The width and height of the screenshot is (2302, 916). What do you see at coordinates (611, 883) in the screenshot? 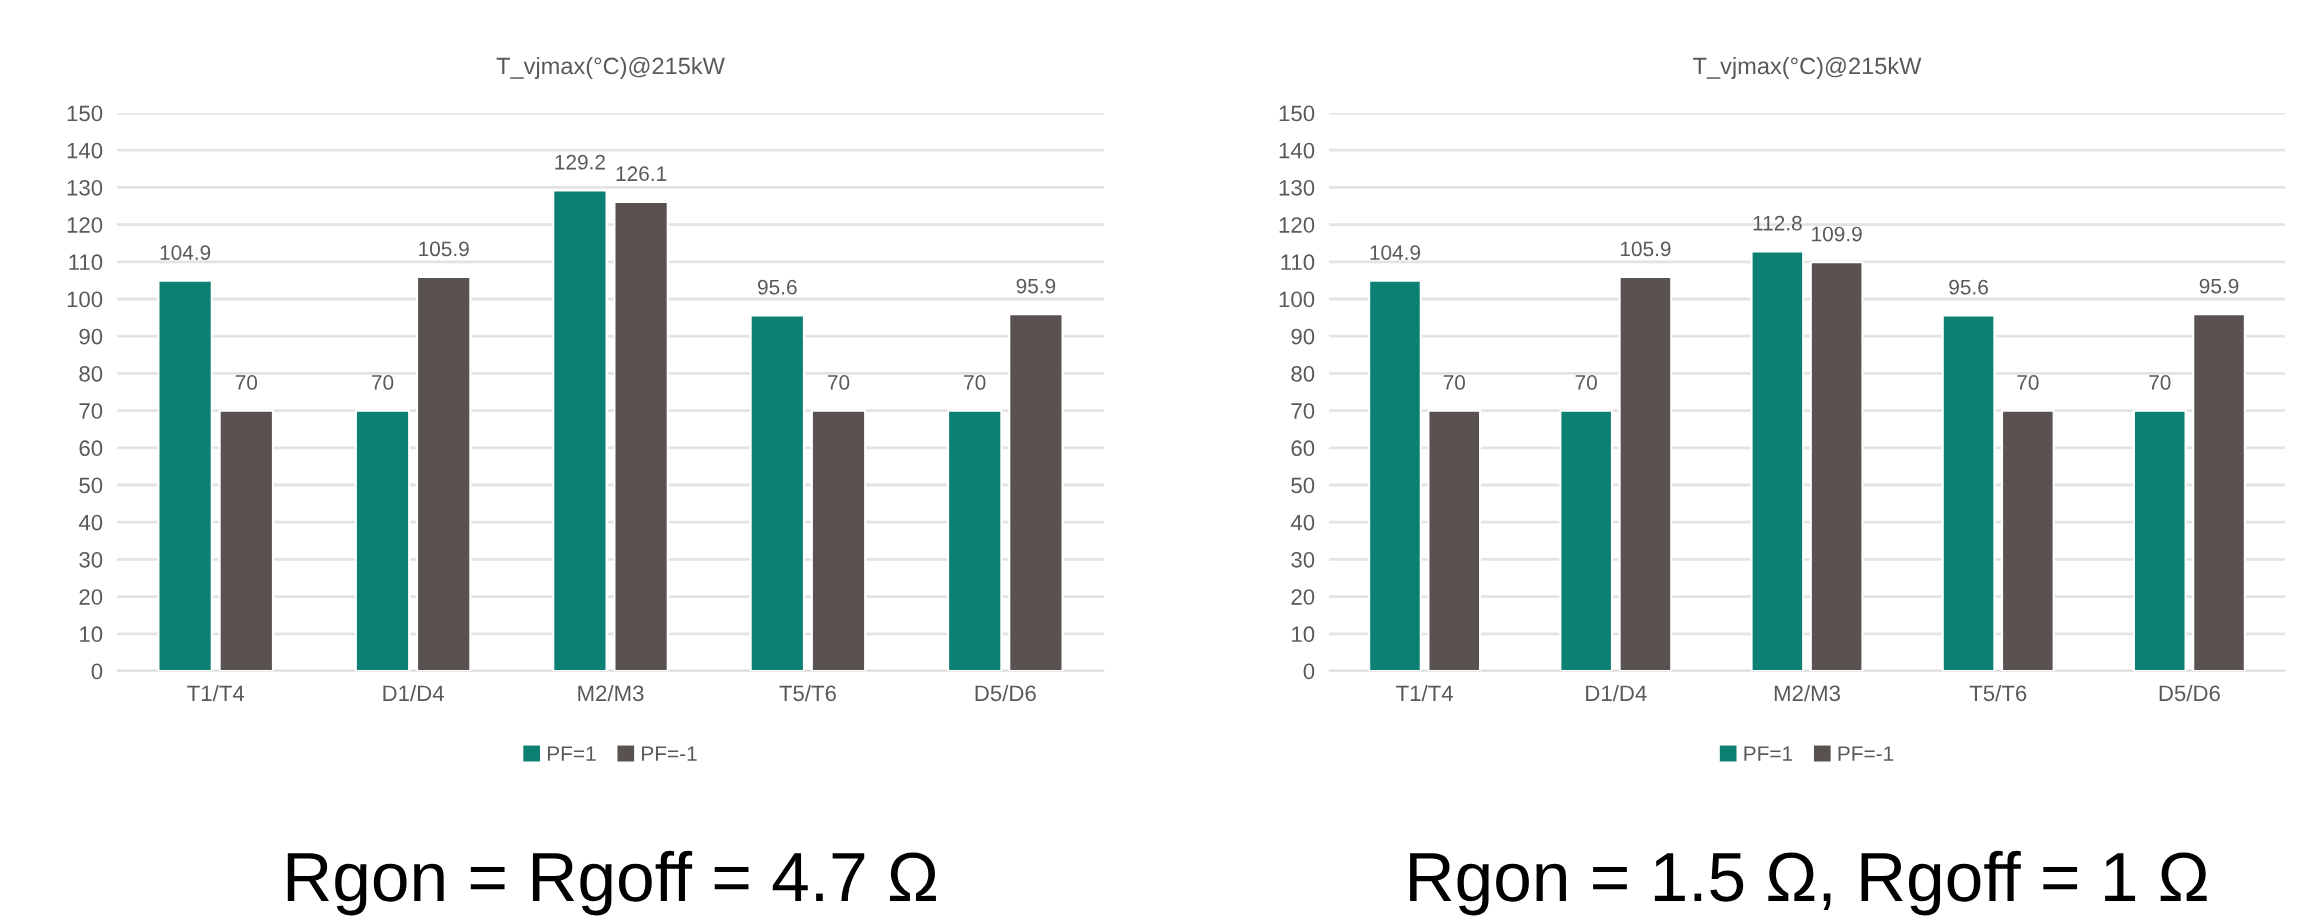
I see `text: Rgon = Rgoff = 4.7 Ω` at bounding box center [611, 883].